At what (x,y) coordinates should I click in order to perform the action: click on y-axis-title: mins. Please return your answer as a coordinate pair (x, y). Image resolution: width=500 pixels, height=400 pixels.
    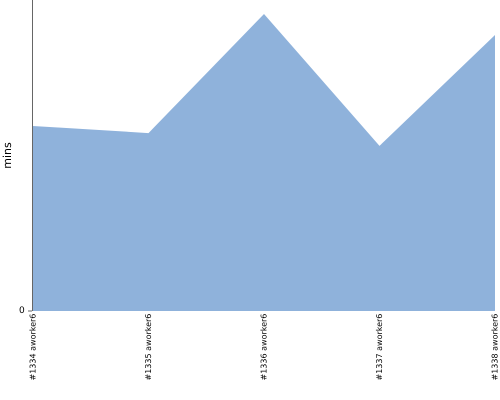
    Looking at the image, I should click on (7, 155).